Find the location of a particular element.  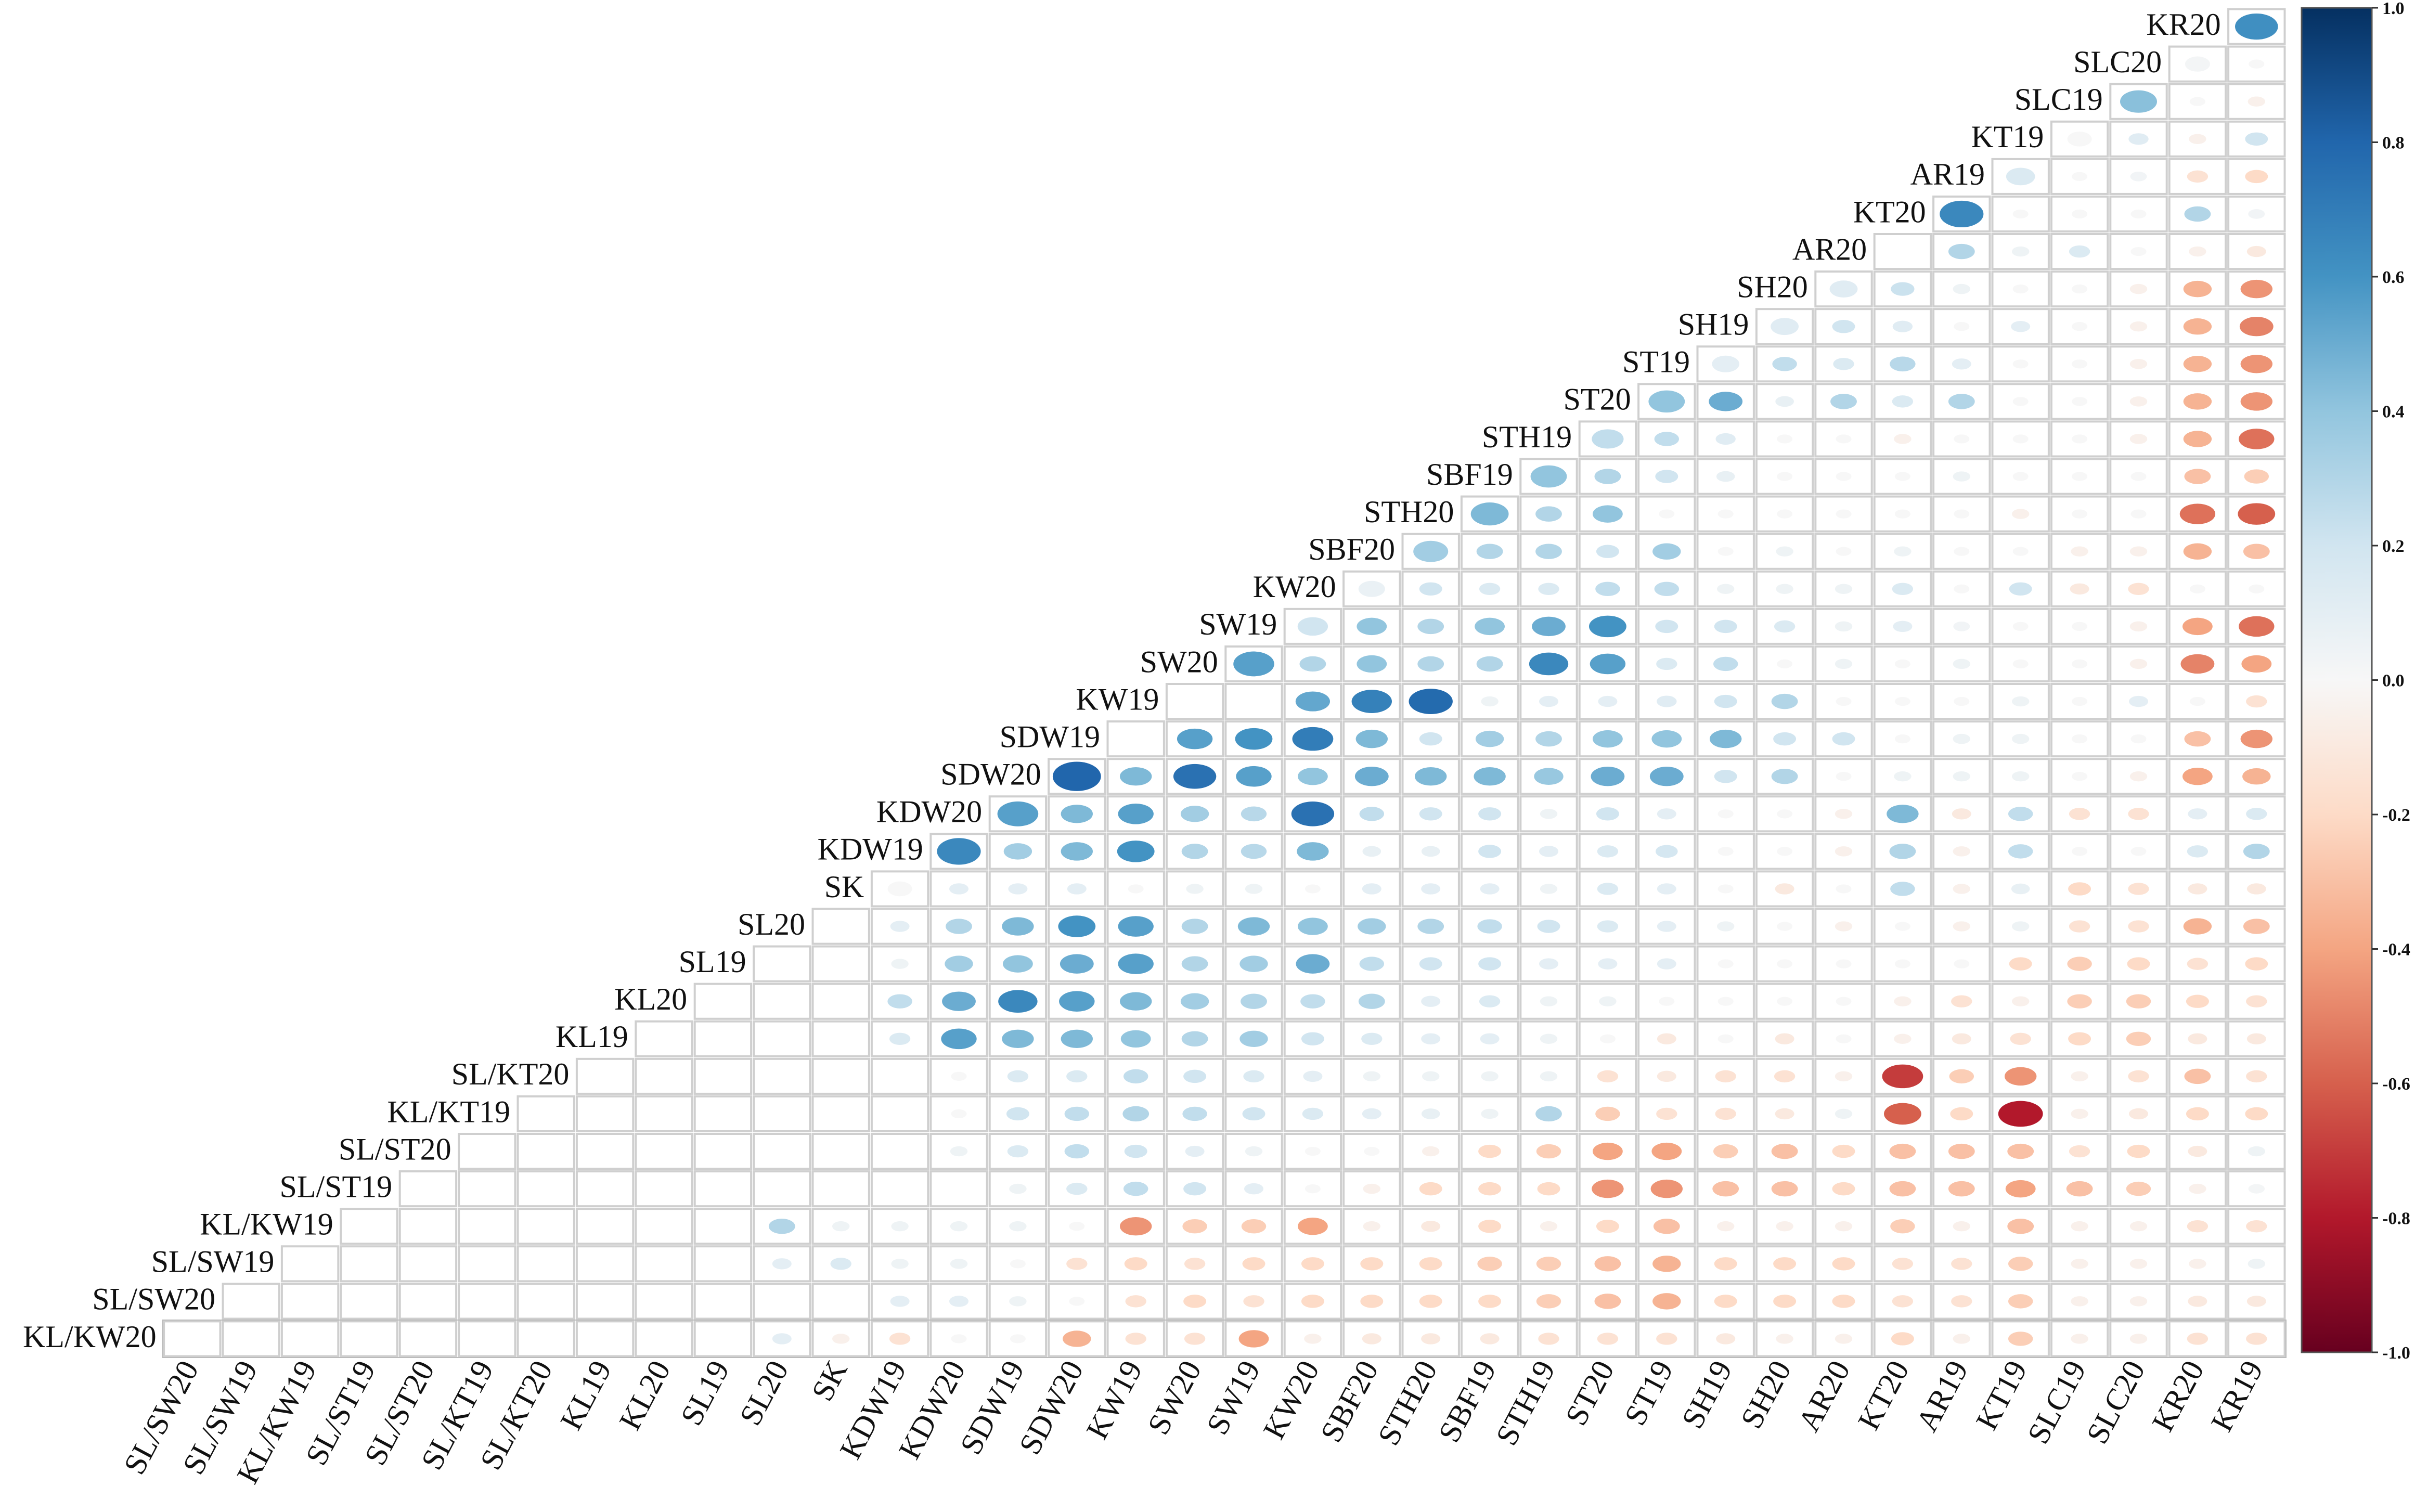

corr-ellipse-st19-sh19 is located at coordinates (1725, 364).